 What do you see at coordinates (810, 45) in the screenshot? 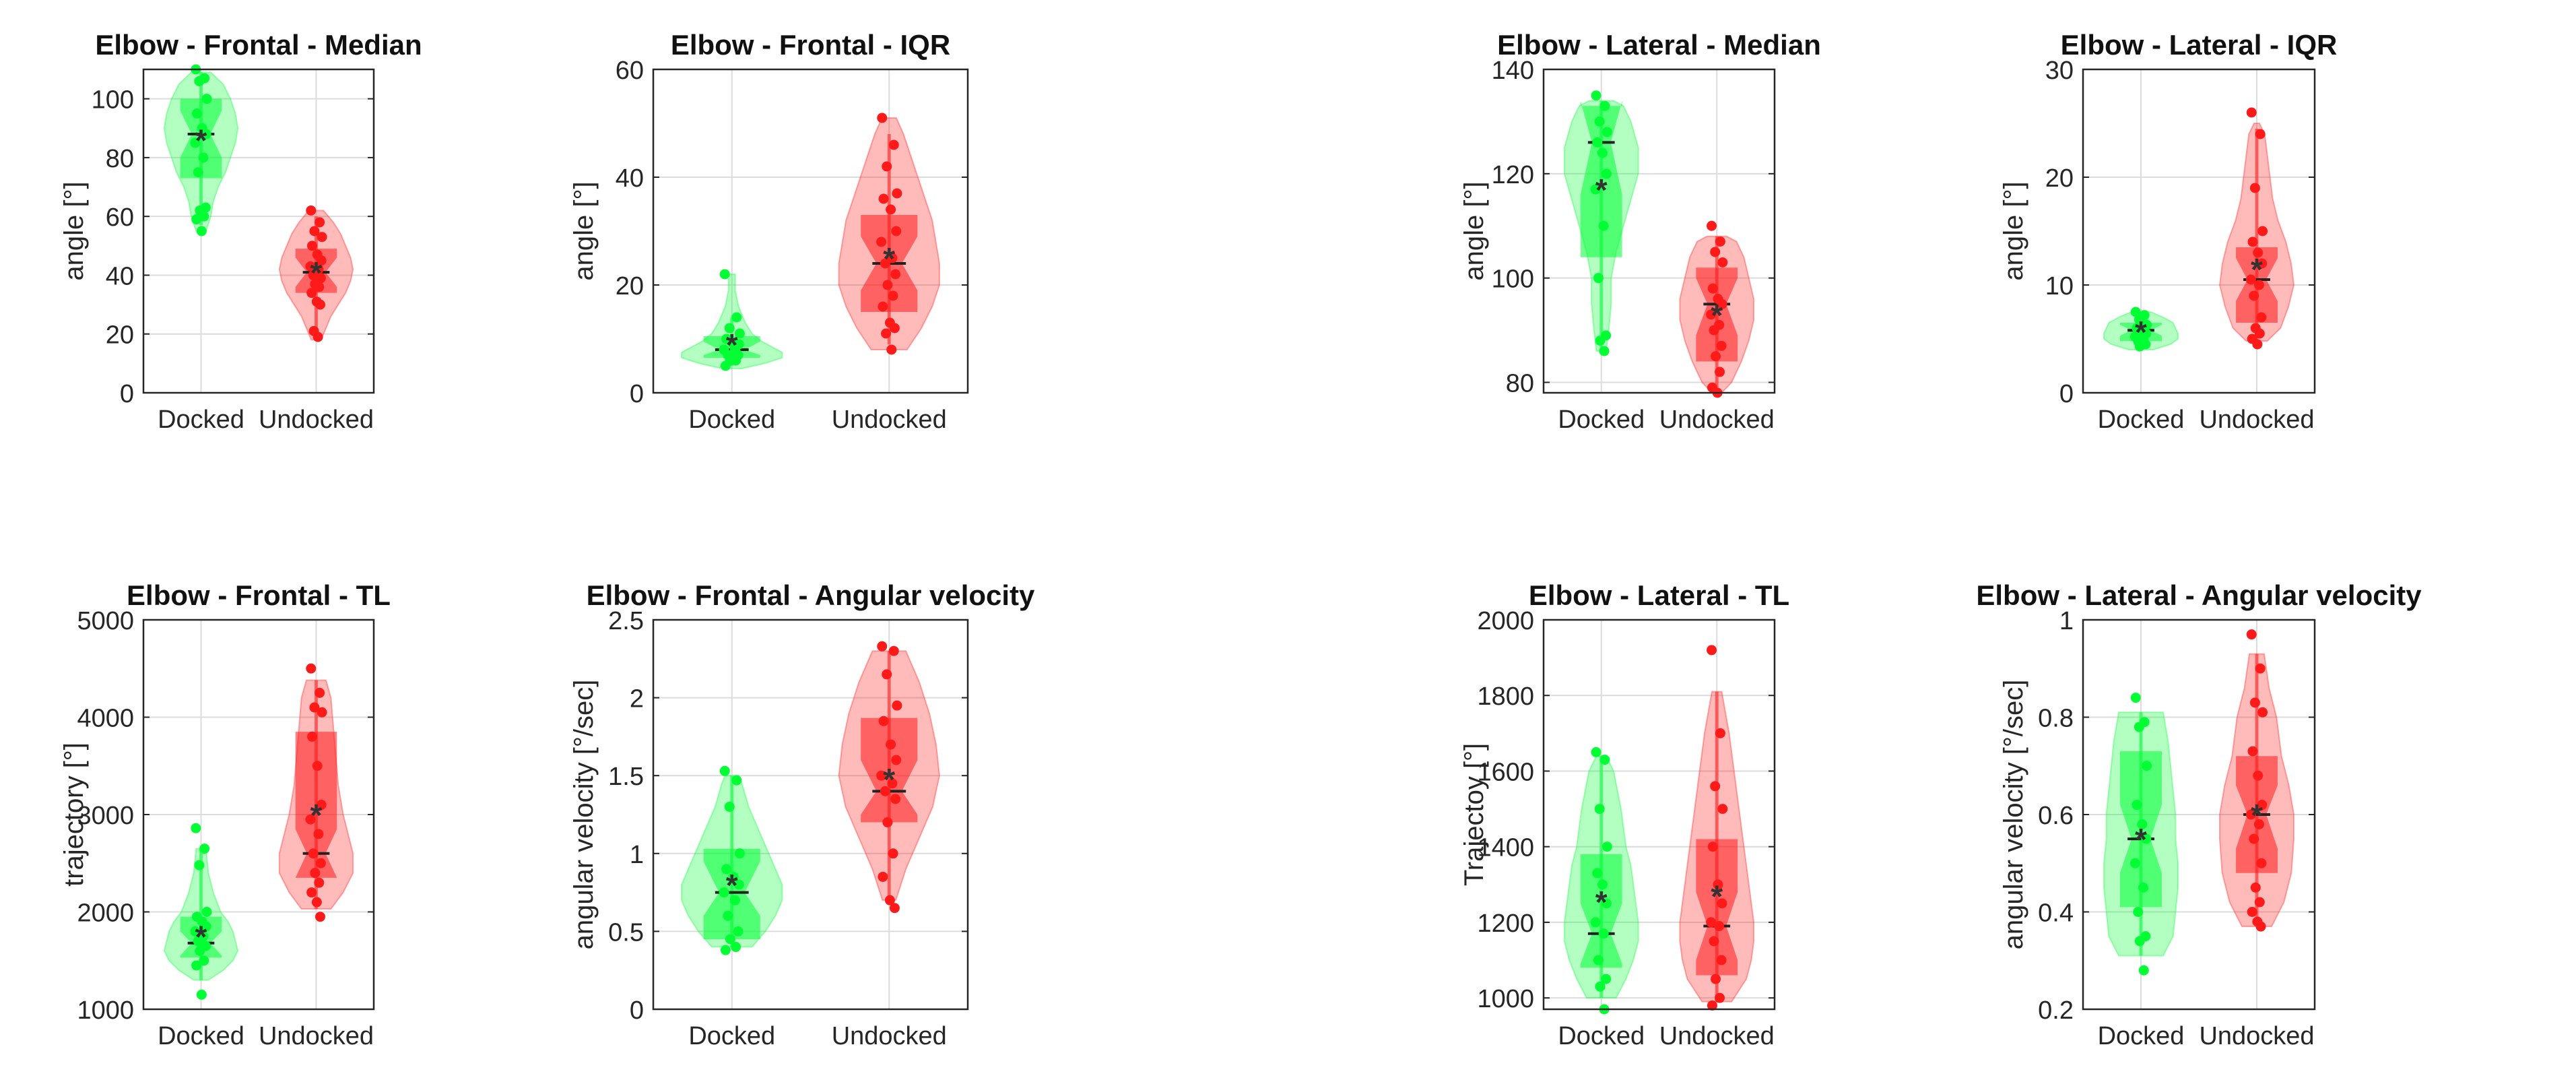
I see `chart-title: Elbow - Frontal - IQR` at bounding box center [810, 45].